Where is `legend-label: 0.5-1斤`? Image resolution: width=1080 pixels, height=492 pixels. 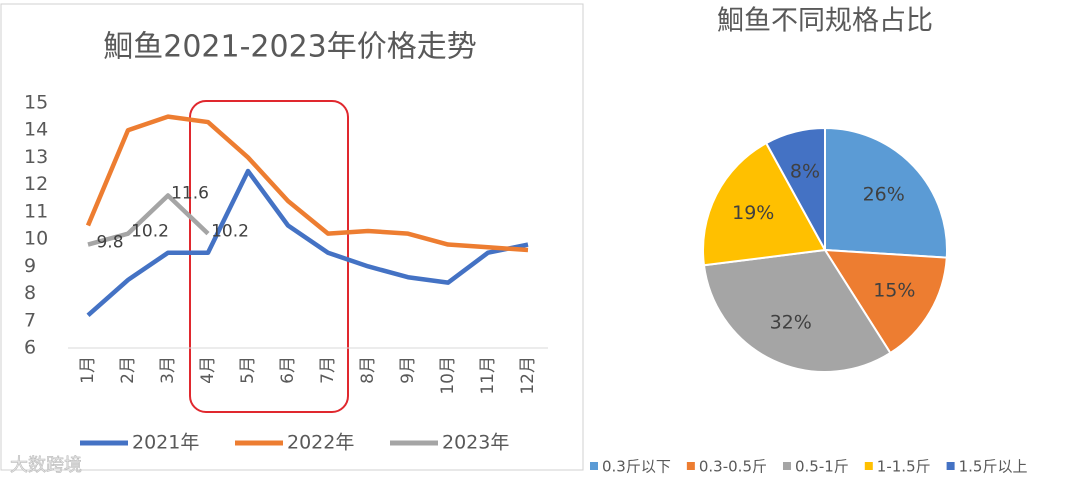 legend-label: 0.5-1斤 is located at coordinates (822, 467).